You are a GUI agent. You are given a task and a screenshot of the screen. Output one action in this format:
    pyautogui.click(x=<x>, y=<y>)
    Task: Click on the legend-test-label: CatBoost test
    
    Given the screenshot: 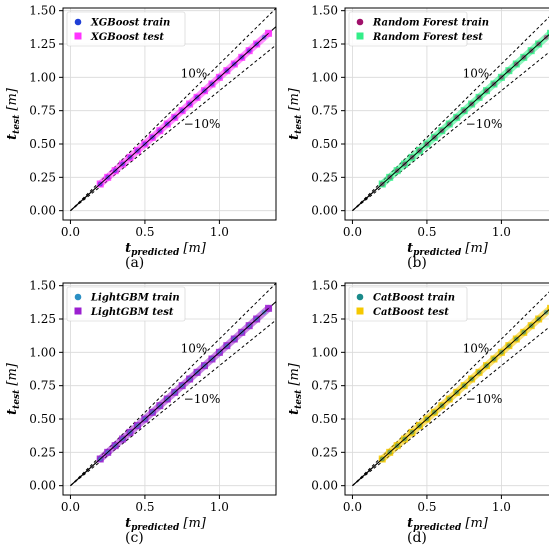 What is the action you would take?
    pyautogui.click(x=411, y=312)
    